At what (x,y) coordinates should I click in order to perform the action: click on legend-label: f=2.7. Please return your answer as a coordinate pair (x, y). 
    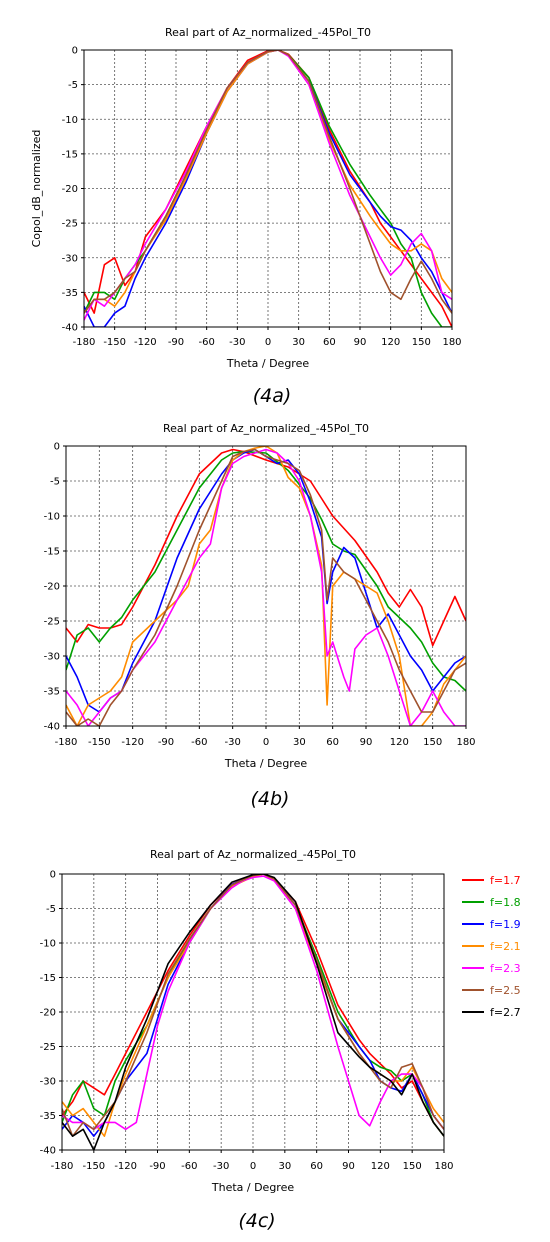
    Looking at the image, I should click on (505, 1012).